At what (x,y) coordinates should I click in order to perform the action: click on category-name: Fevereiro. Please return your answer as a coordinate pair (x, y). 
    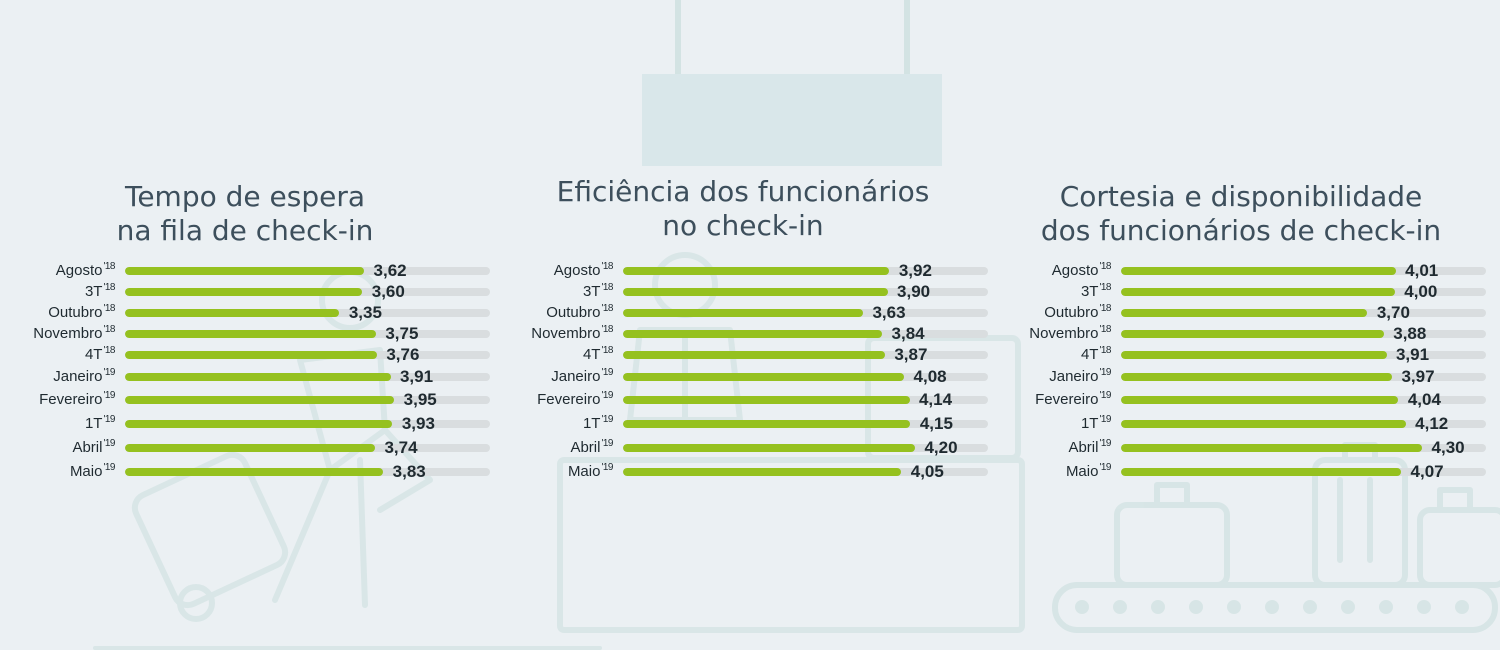
    Looking at the image, I should click on (1067, 399).